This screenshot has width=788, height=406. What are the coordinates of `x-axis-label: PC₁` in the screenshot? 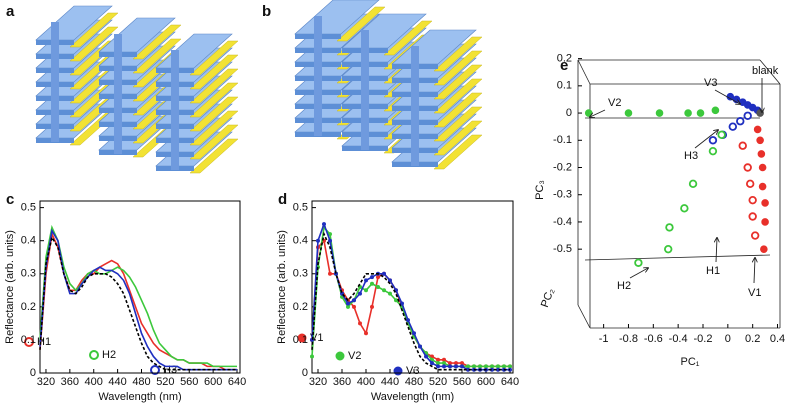 It's located at (690, 362).